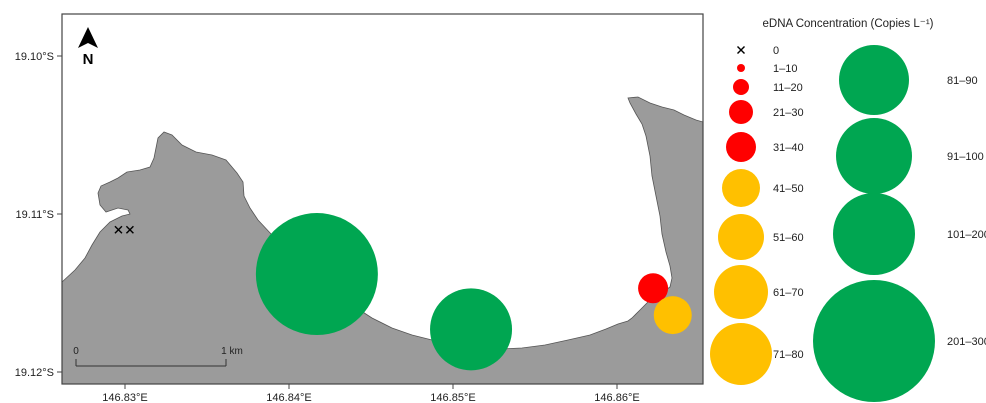 The image size is (986, 403). What do you see at coordinates (785, 69) in the screenshot?
I see `legend-label: 1–10` at bounding box center [785, 69].